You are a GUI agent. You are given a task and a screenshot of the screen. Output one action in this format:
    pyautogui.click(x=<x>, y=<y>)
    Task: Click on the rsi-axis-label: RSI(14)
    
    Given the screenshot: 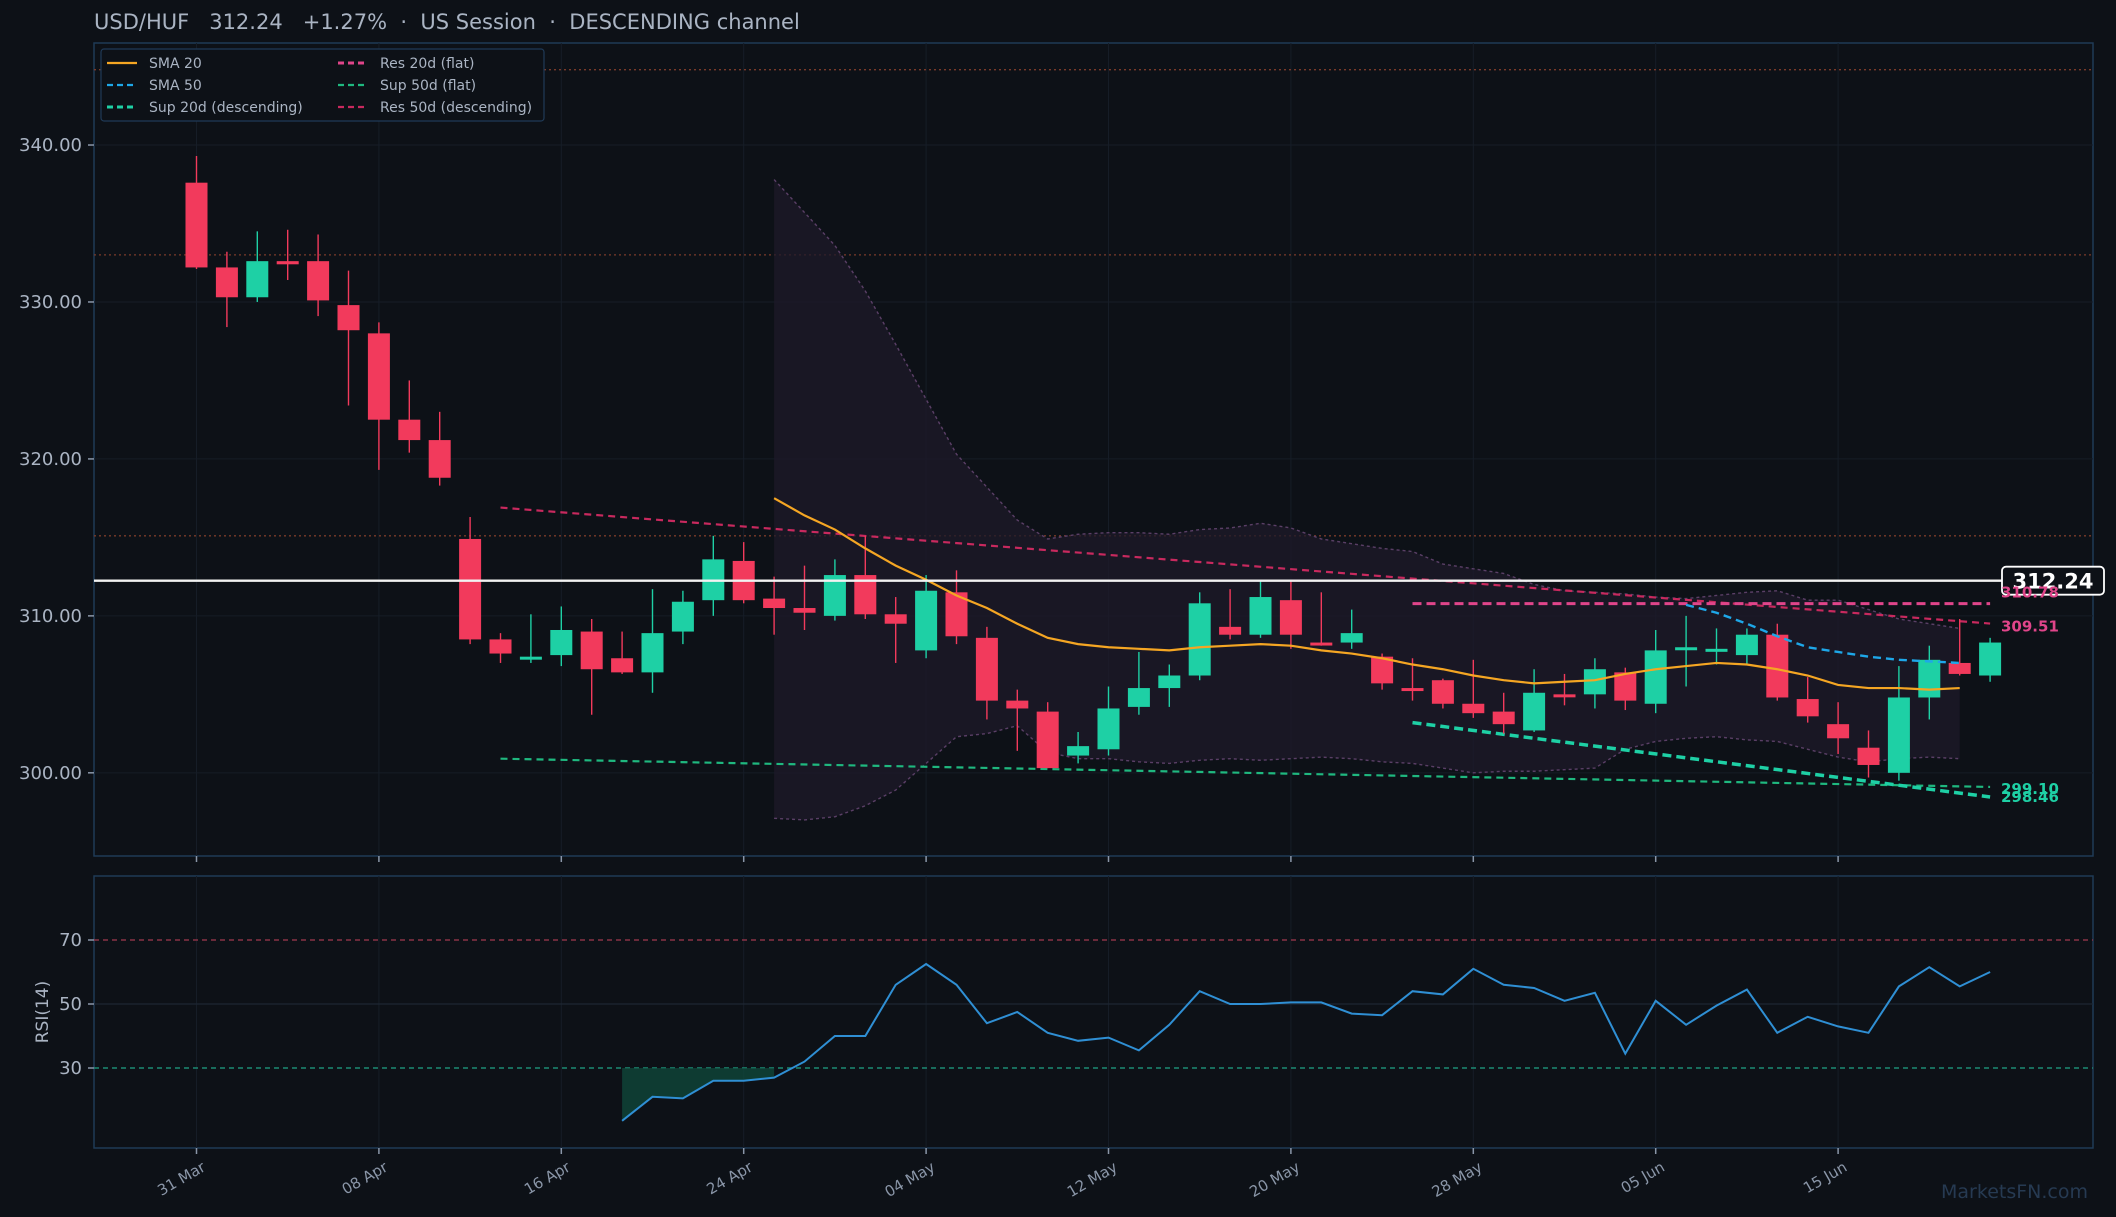 What is the action you would take?
    pyautogui.click(x=43, y=1012)
    